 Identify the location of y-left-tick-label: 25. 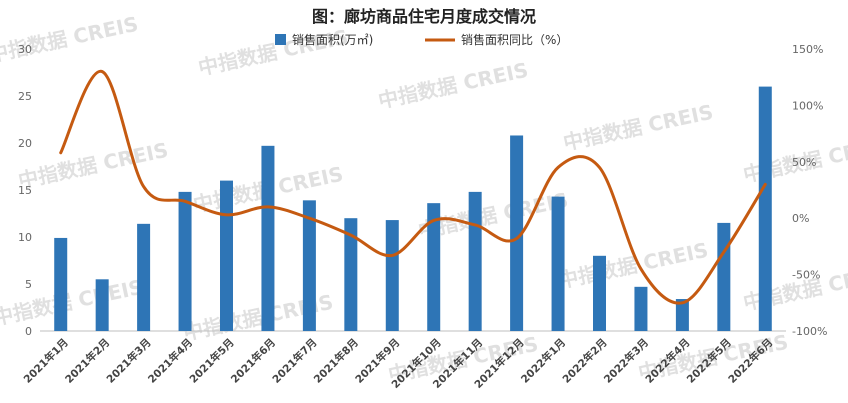
(25, 96).